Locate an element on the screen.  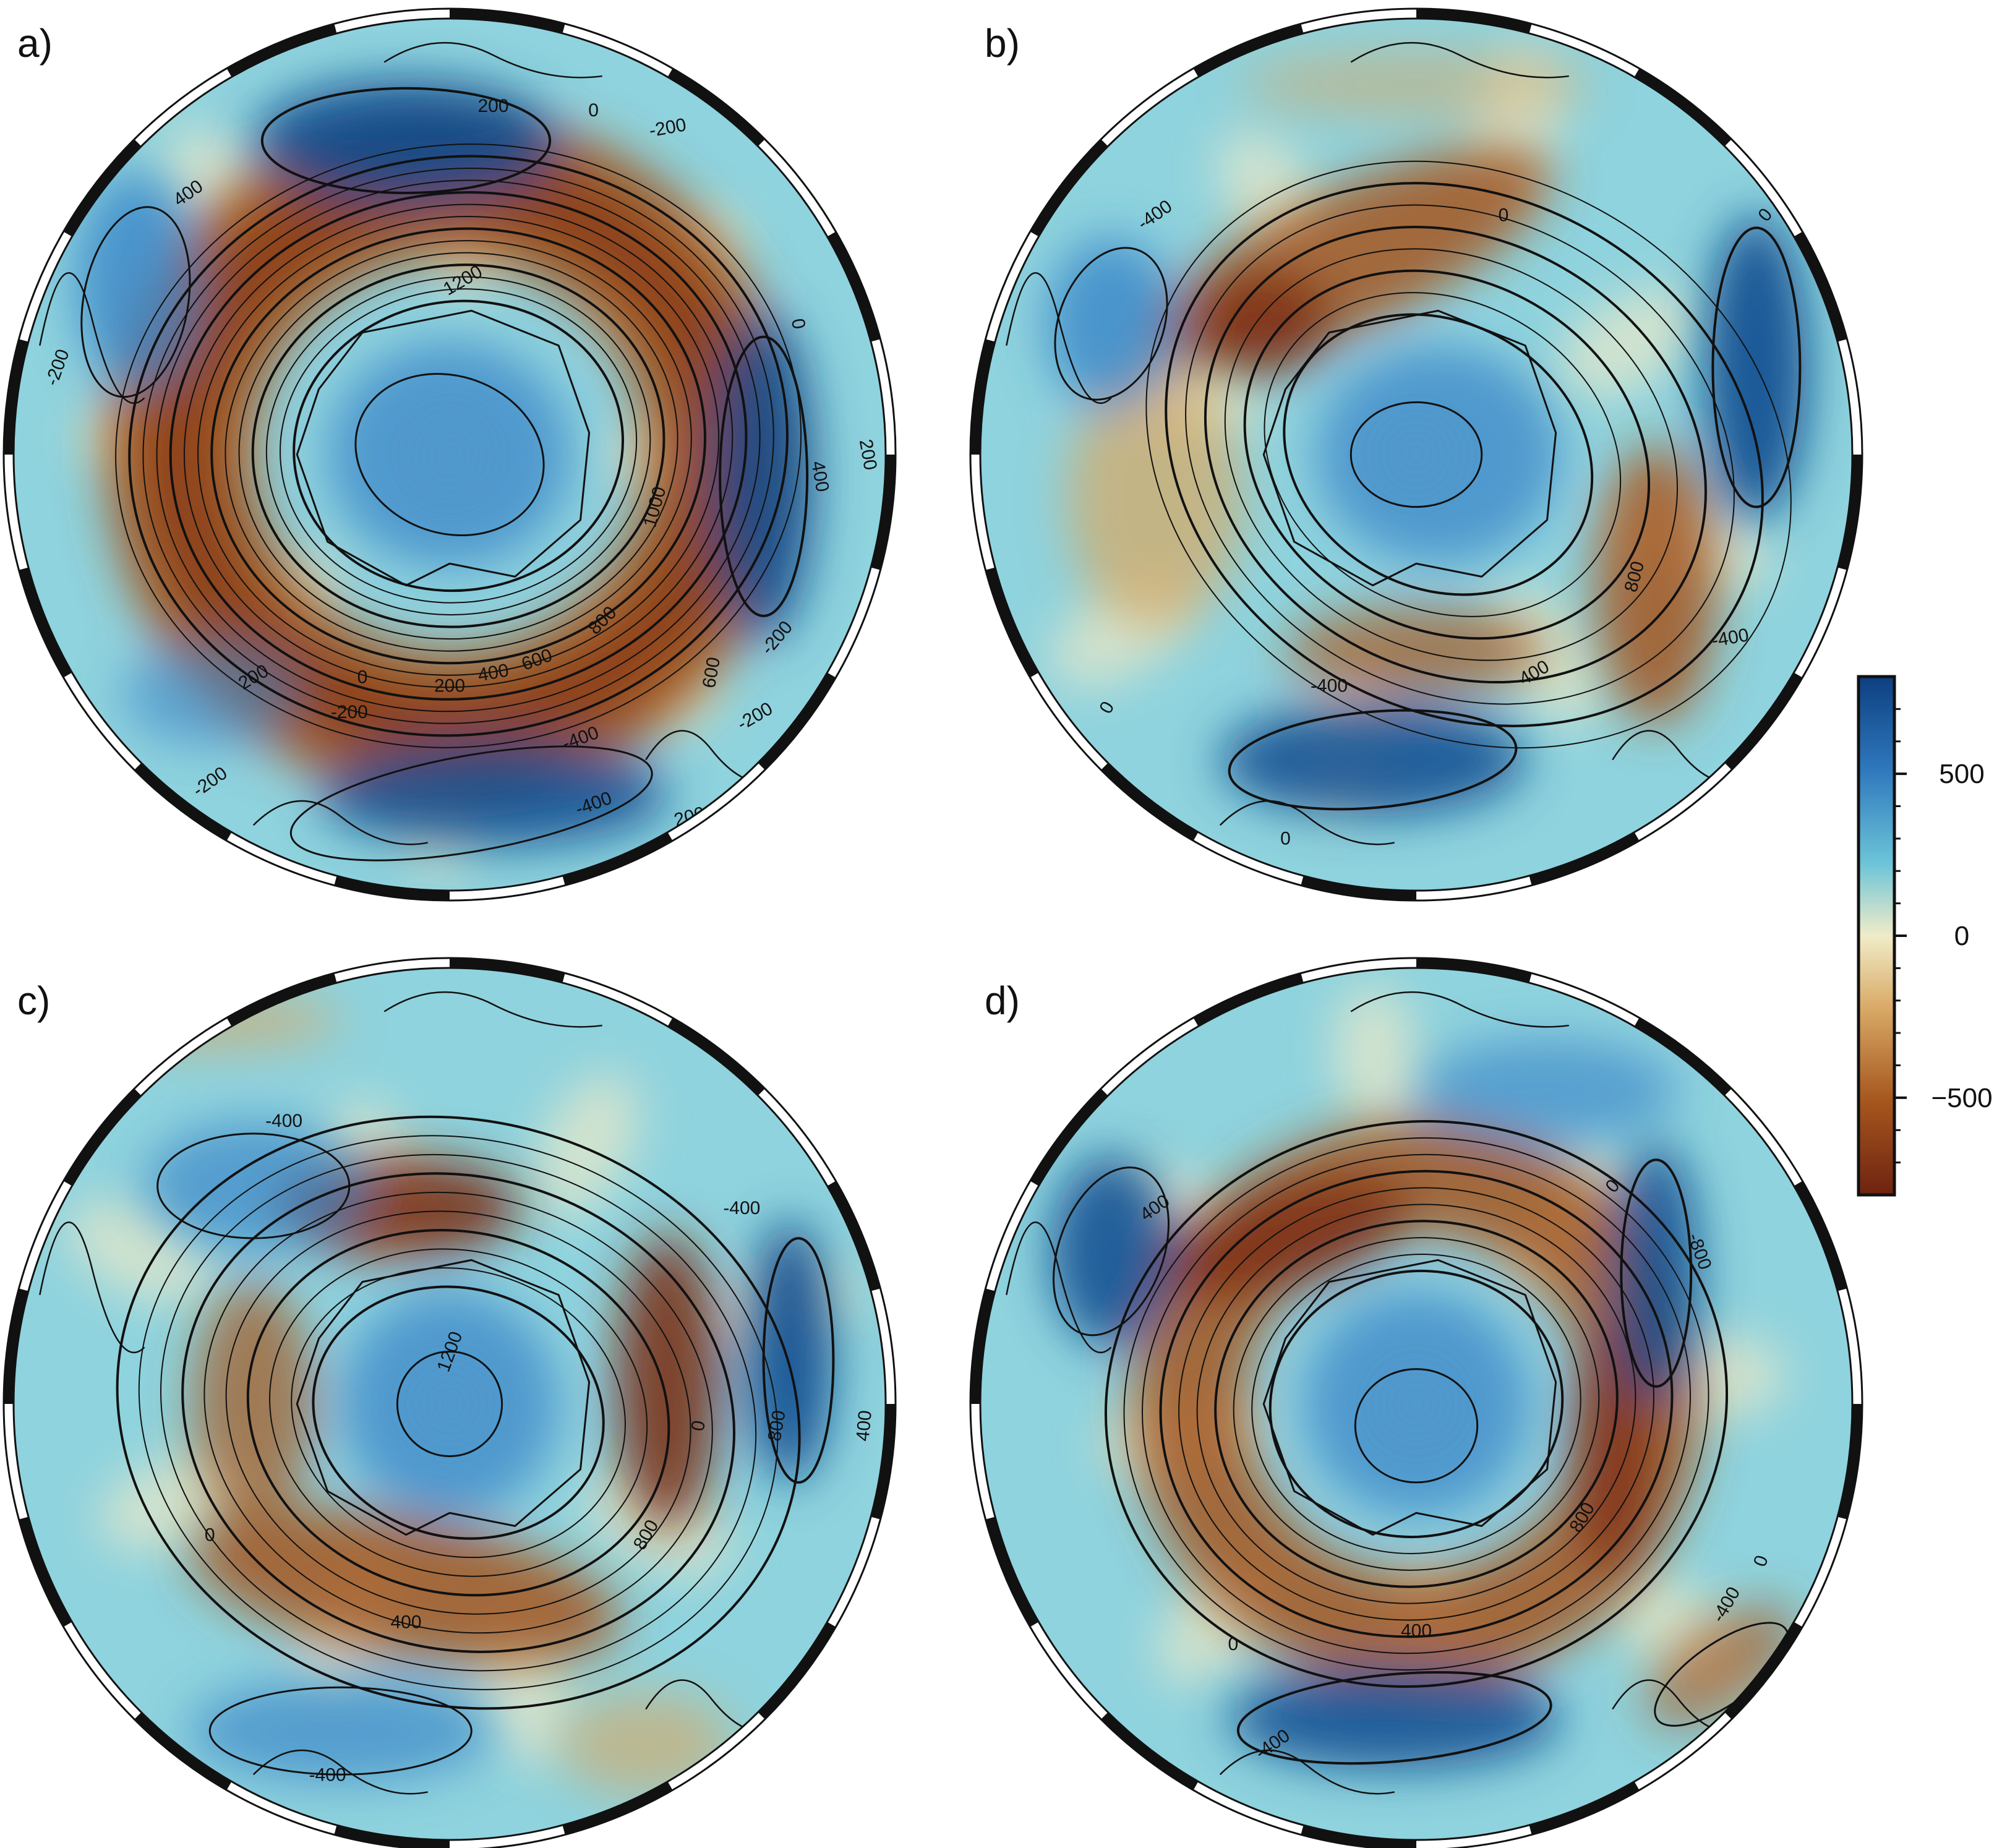
colorbar-tick-label: −500 is located at coordinates (1961, 1098).